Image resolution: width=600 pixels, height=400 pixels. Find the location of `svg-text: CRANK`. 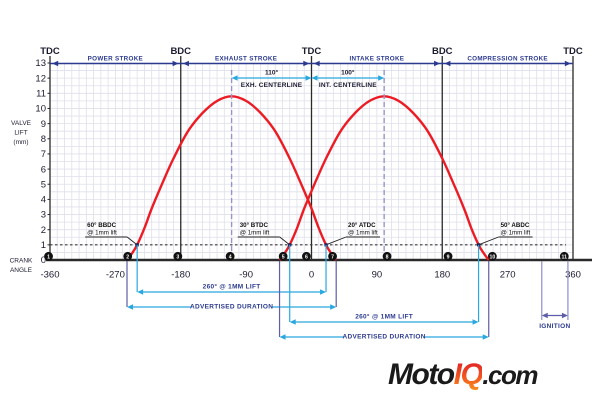

svg-text: CRANK is located at coordinates (21, 261).